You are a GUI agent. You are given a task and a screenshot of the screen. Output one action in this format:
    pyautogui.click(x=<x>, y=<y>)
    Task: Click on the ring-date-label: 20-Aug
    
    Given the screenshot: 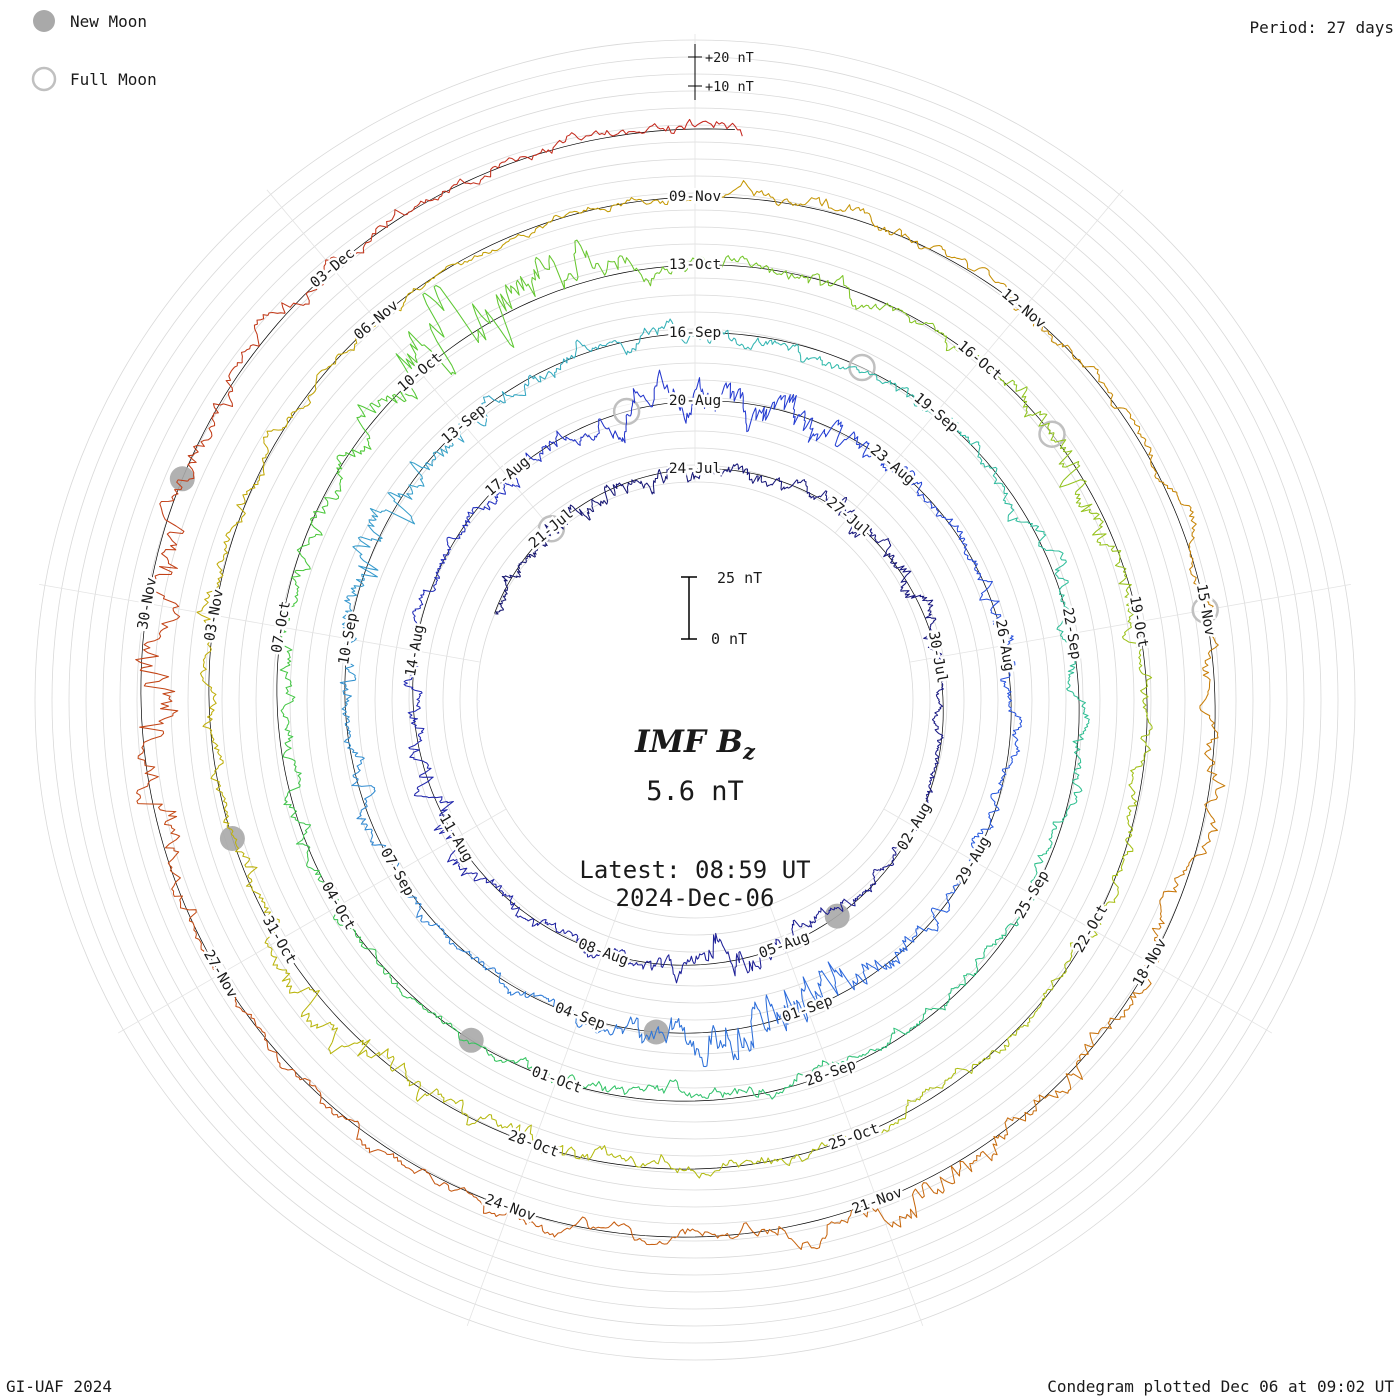 What is the action you would take?
    pyautogui.click(x=695, y=401)
    